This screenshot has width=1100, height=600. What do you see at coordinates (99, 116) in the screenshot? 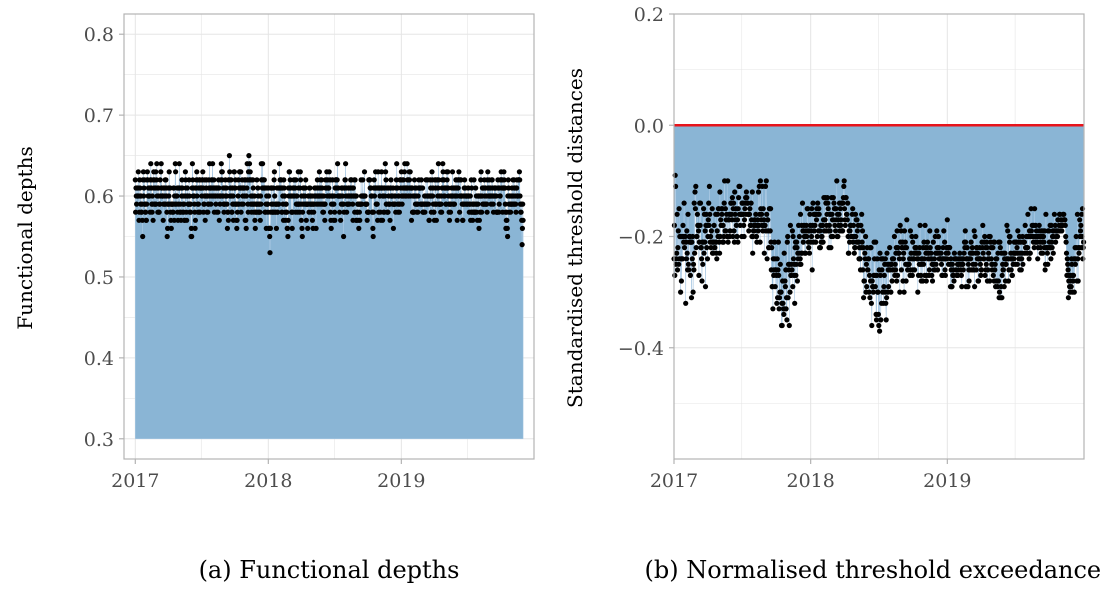
I see `y-tick-label: 0.7` at bounding box center [99, 116].